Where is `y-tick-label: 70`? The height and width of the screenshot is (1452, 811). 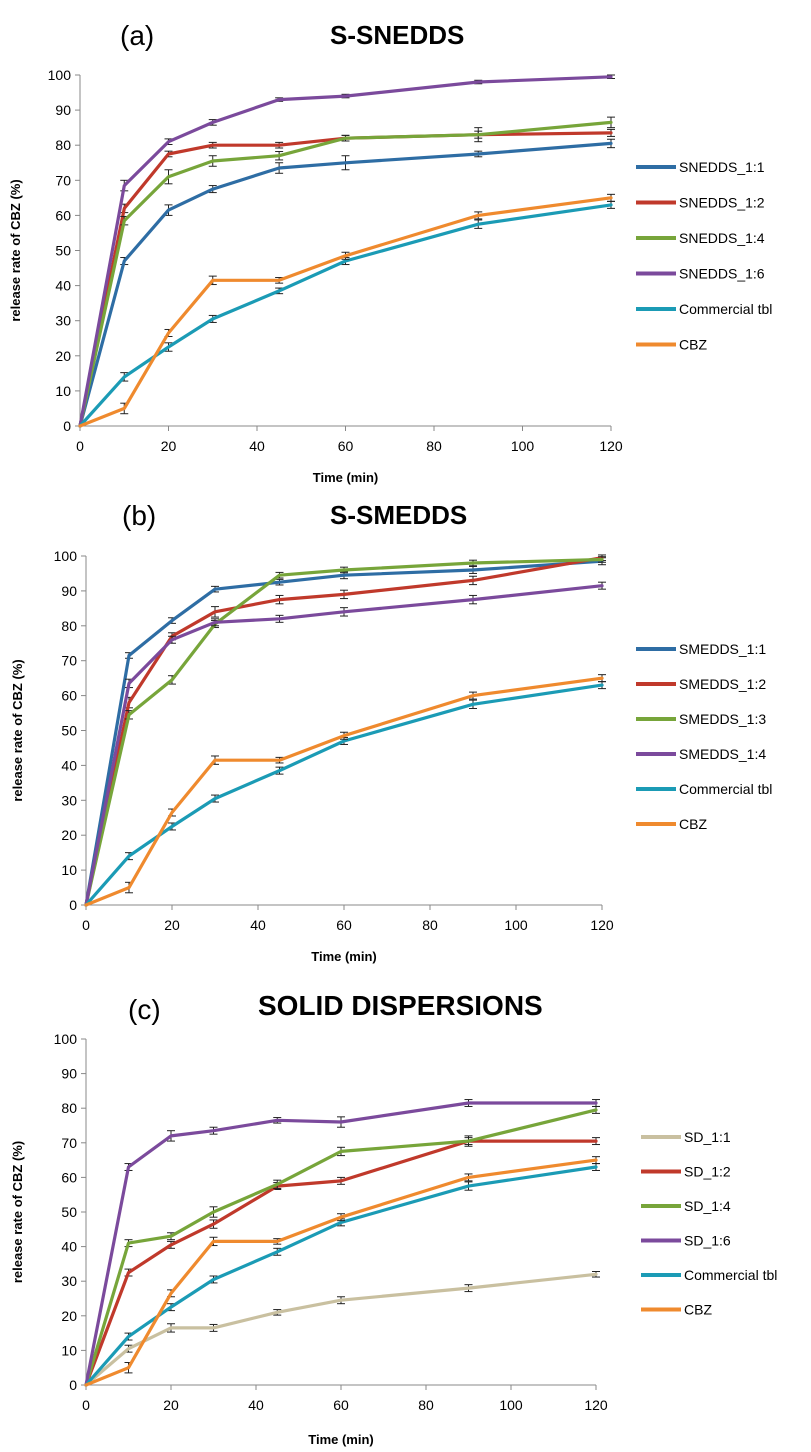 y-tick-label: 70 is located at coordinates (63, 180).